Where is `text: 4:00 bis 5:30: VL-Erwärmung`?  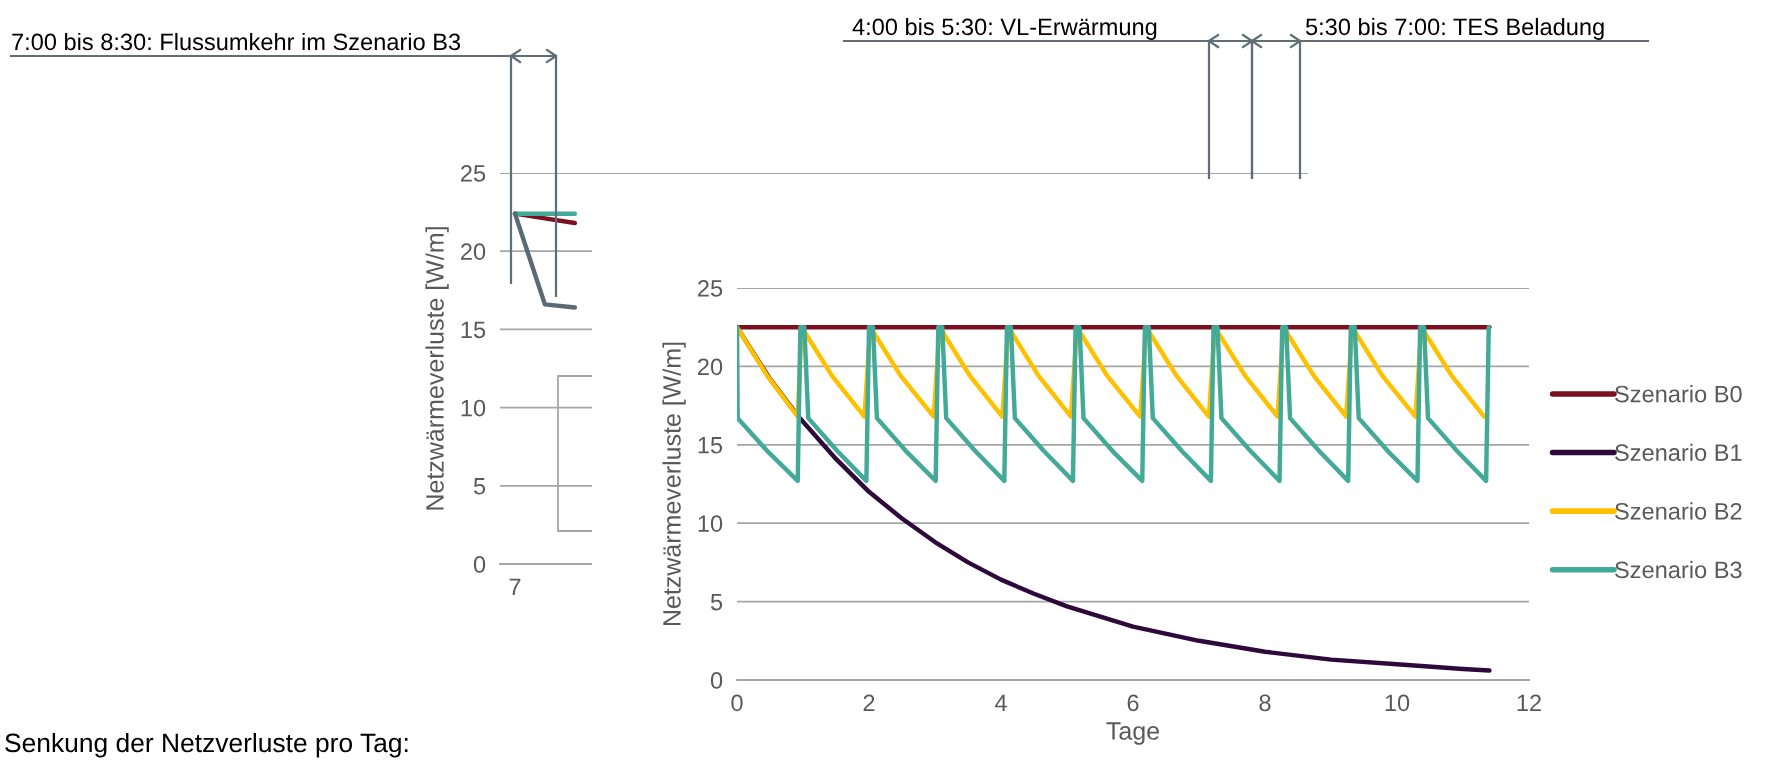 text: 4:00 bis 5:30: VL-Erwärmung is located at coordinates (1004, 28).